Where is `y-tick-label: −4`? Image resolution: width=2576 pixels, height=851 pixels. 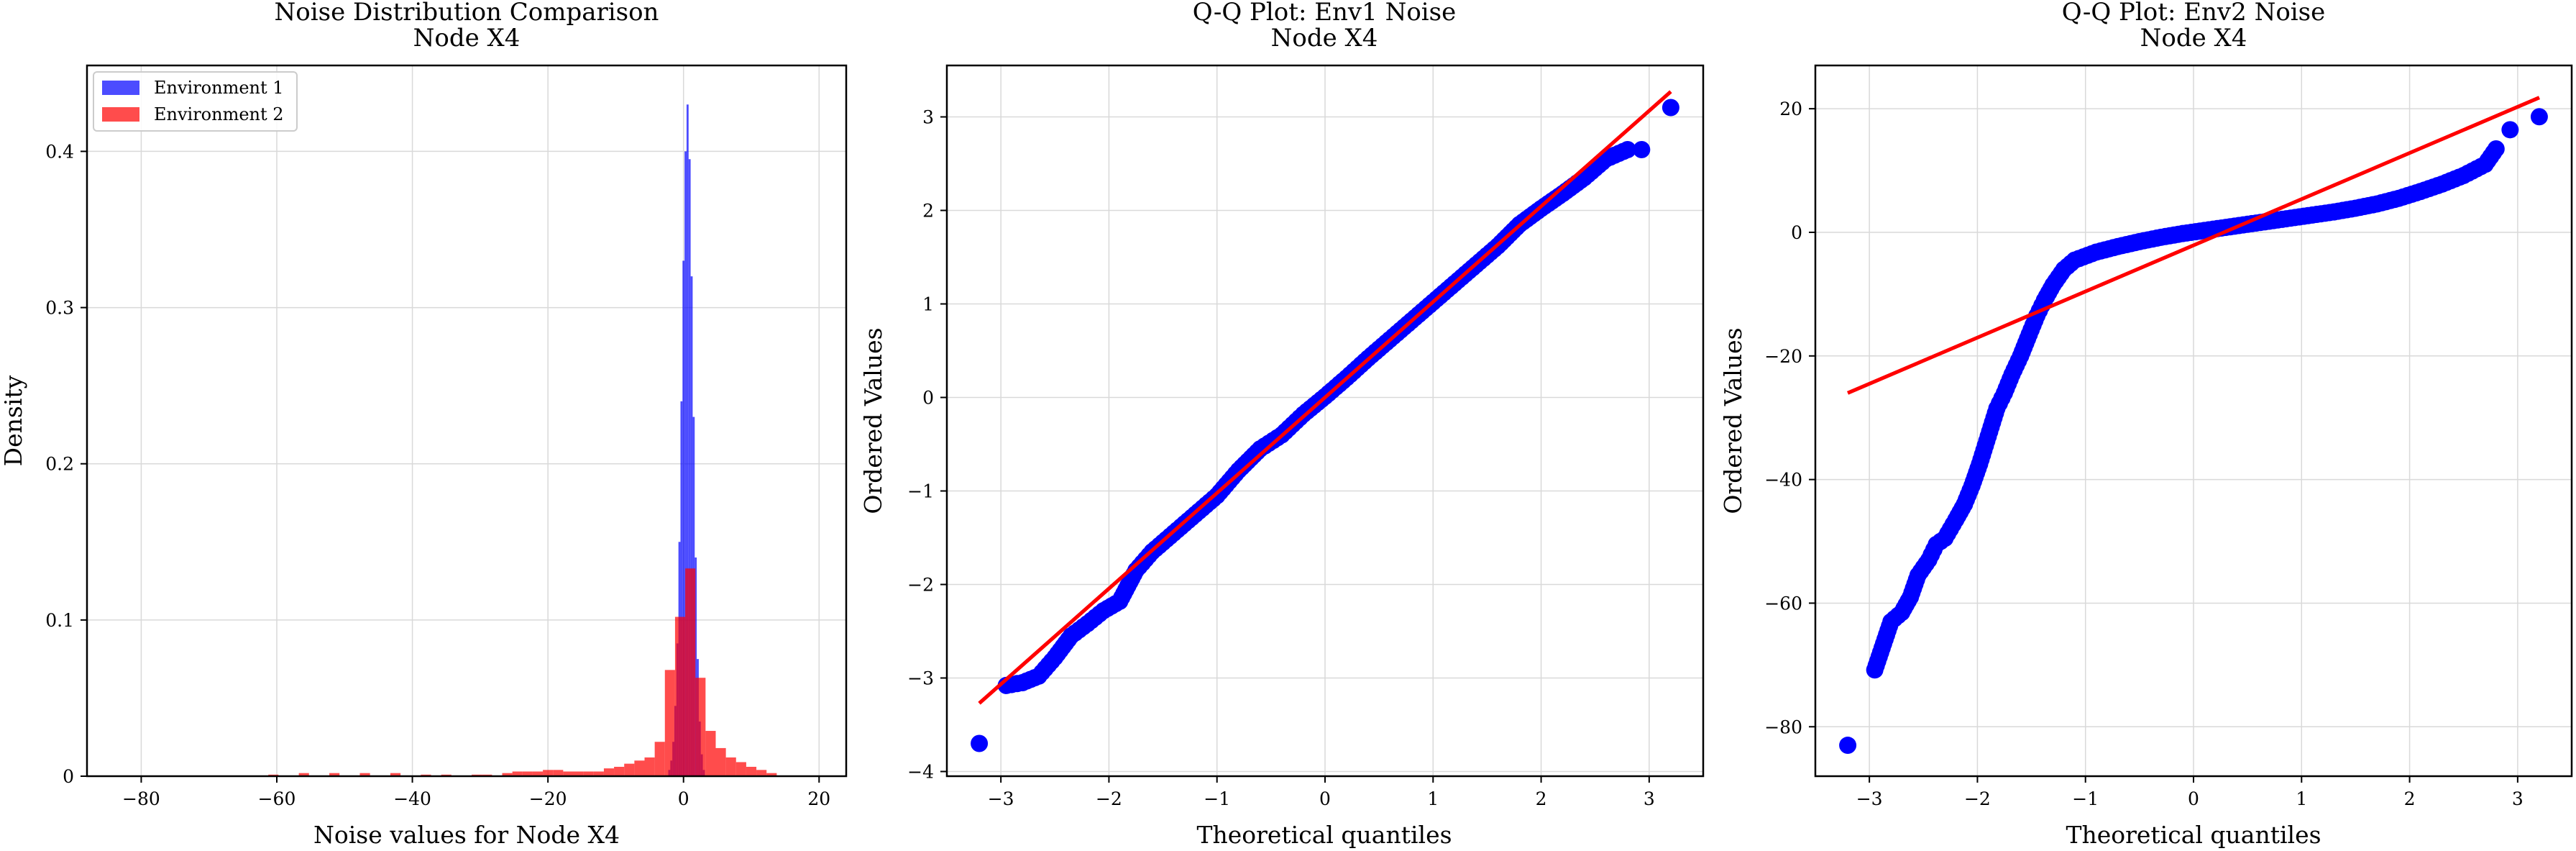 y-tick-label: −4 is located at coordinates (921, 772).